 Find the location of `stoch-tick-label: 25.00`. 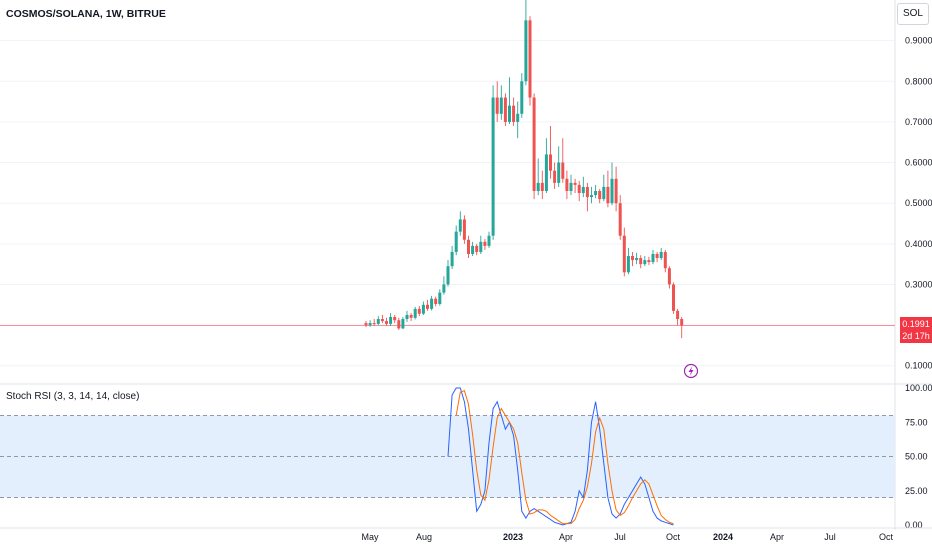

stoch-tick-label: 25.00 is located at coordinates (916, 491).